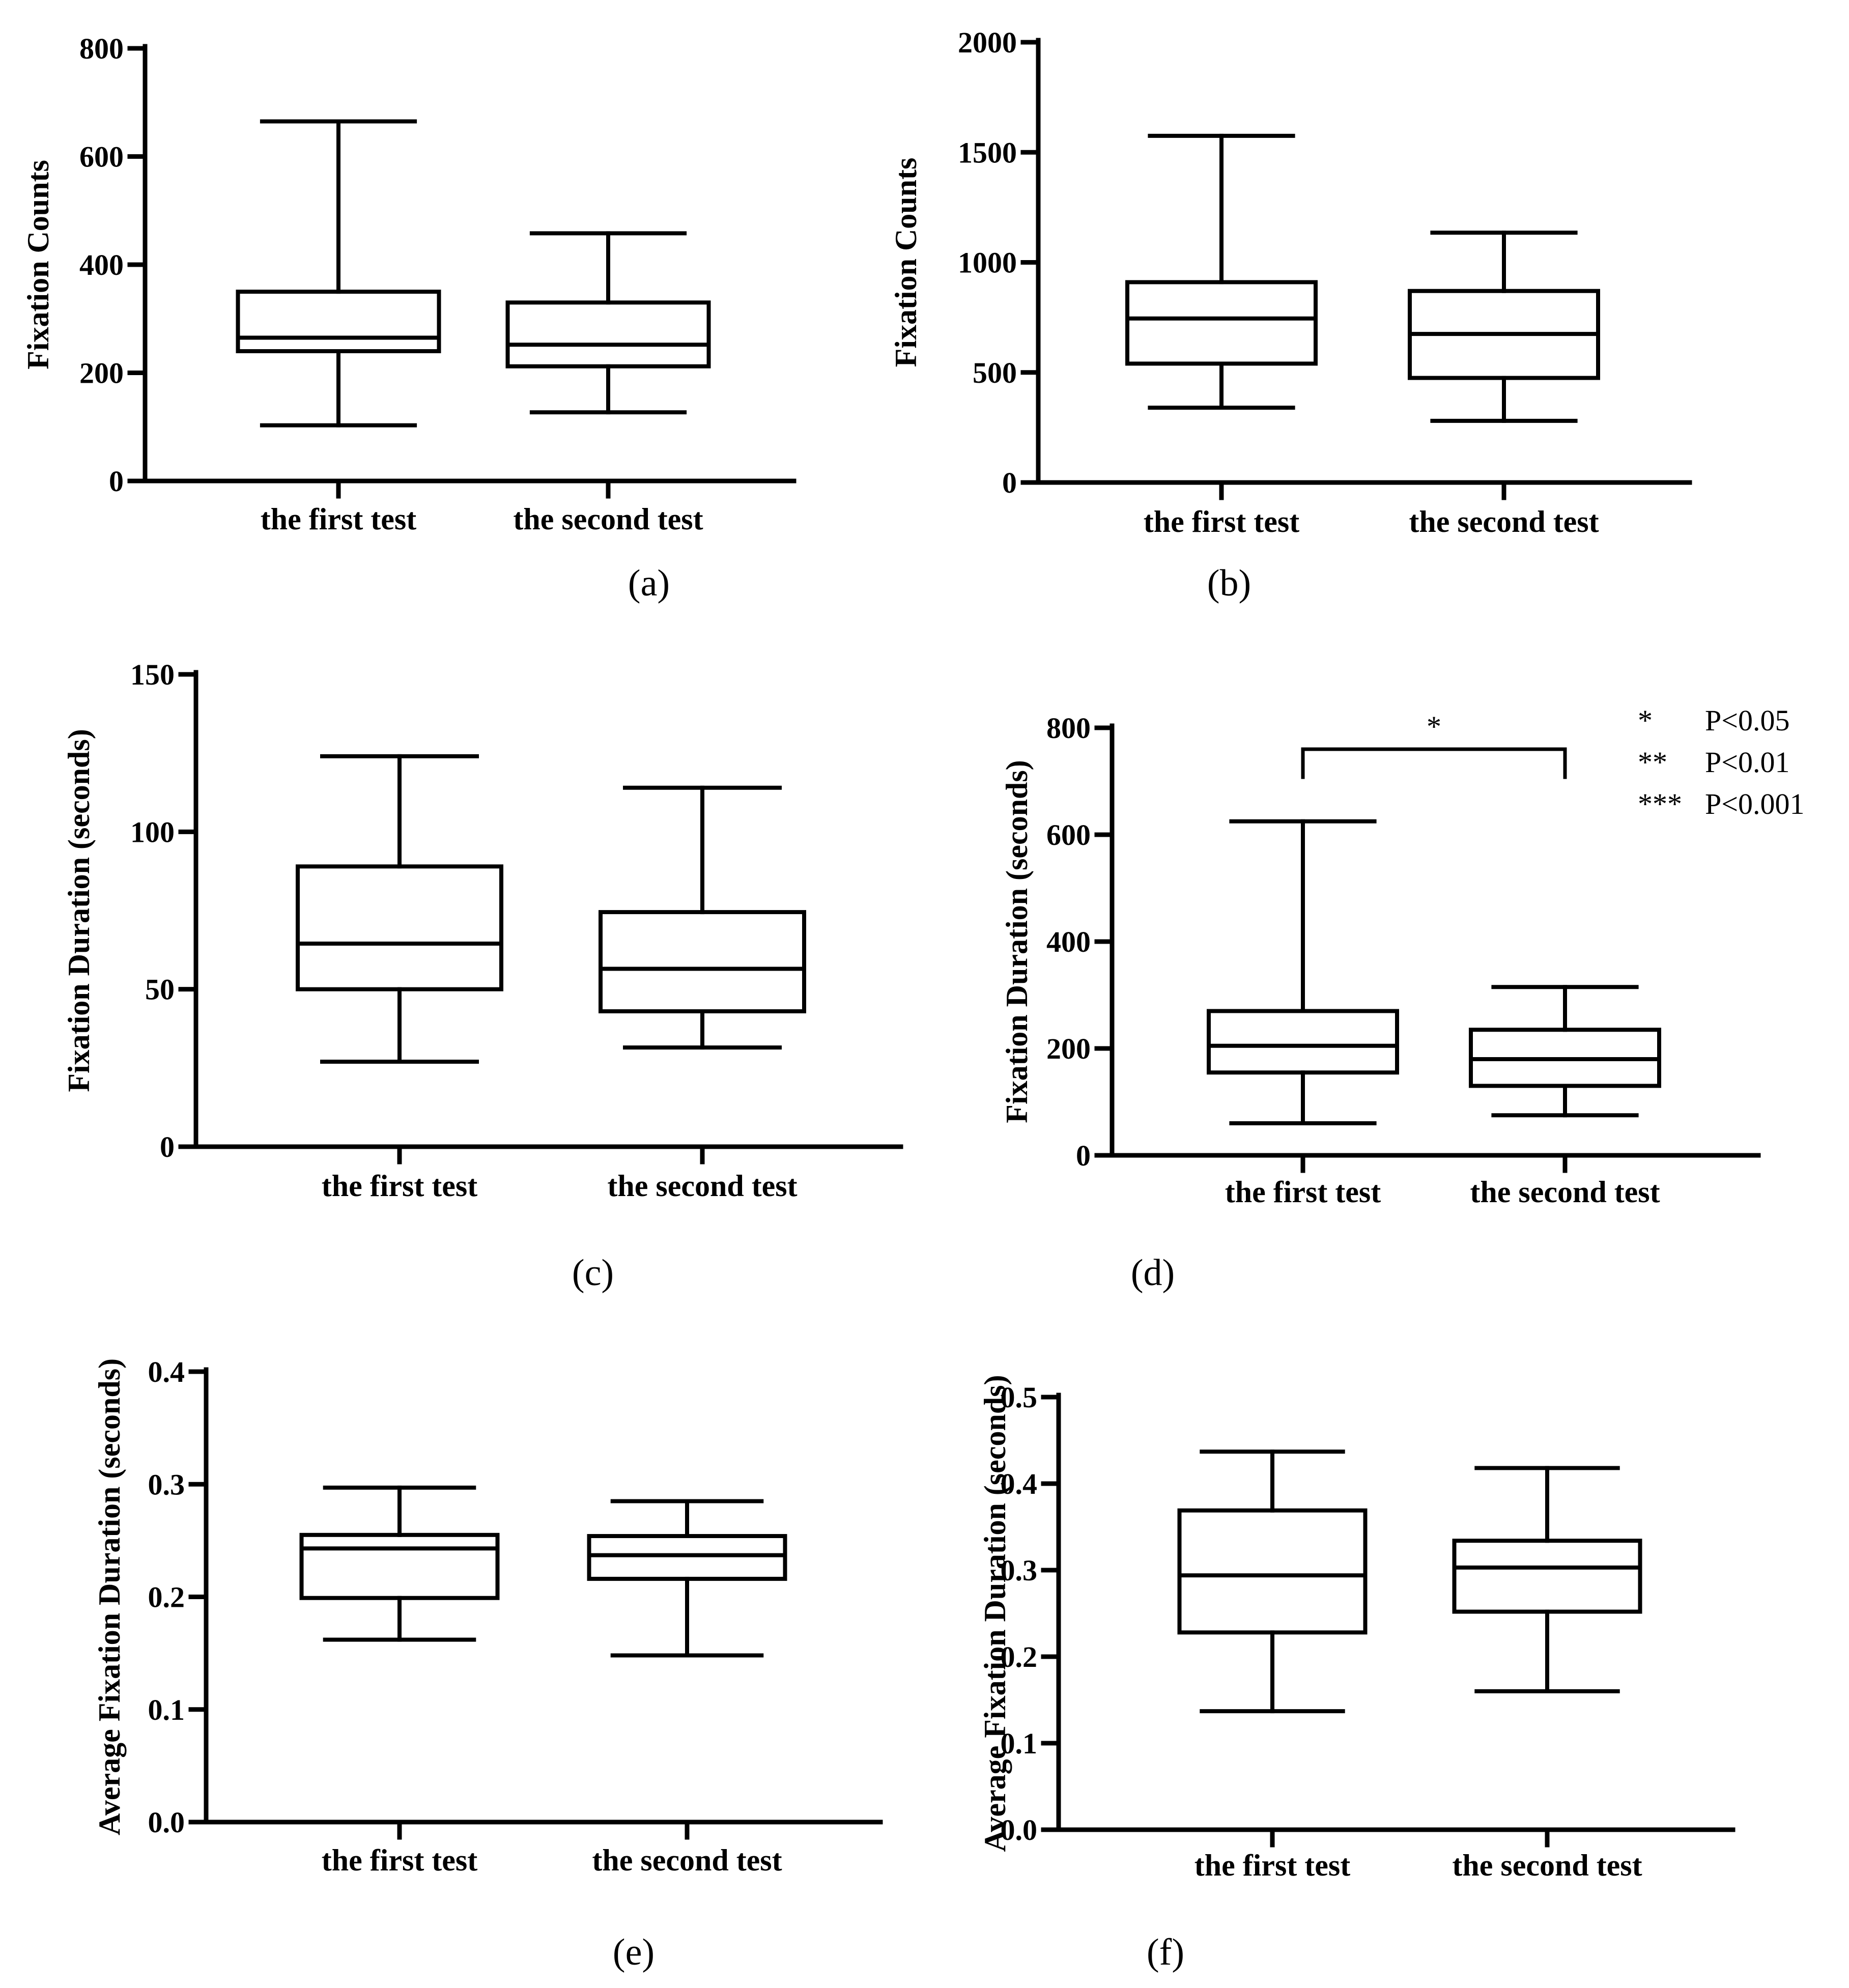 This screenshot has height=1988, width=1849. What do you see at coordinates (988, 153) in the screenshot?
I see `y-tick-label: 1500` at bounding box center [988, 153].